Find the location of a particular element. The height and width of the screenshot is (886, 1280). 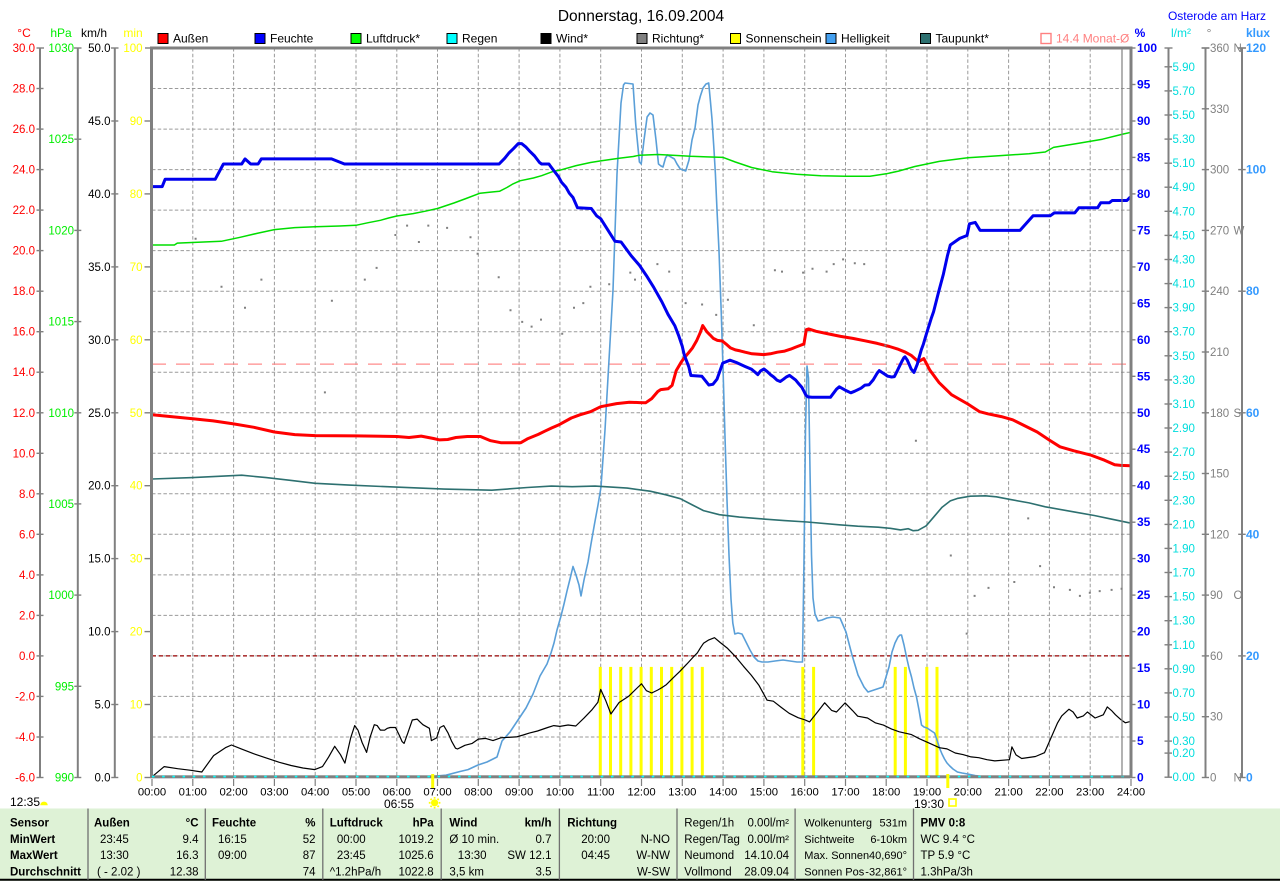

svg-text: 40.0 is located at coordinates (99, 195).